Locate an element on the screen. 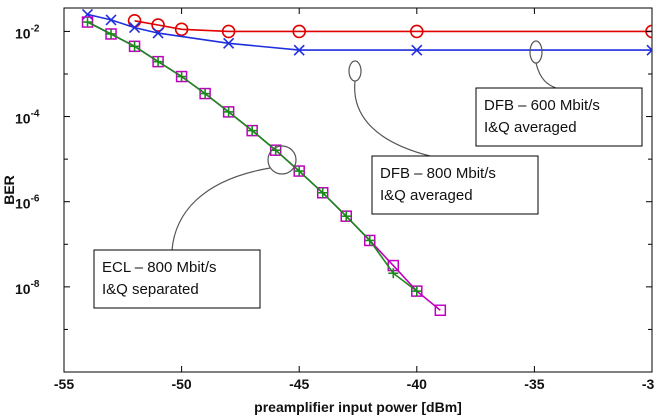 This screenshot has width=655, height=420. annotation-text: I&Q separated is located at coordinates (150, 289).